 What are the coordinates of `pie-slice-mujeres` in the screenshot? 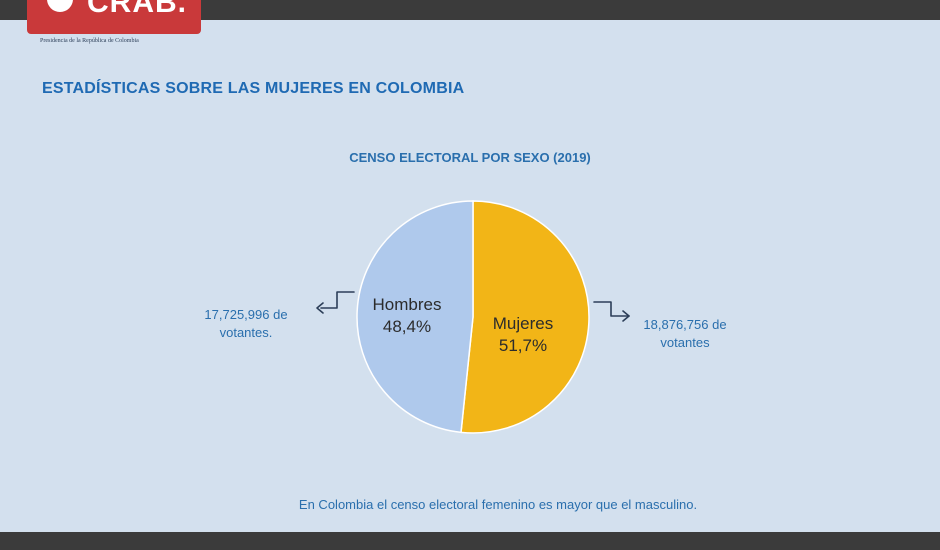 It's located at (525, 317).